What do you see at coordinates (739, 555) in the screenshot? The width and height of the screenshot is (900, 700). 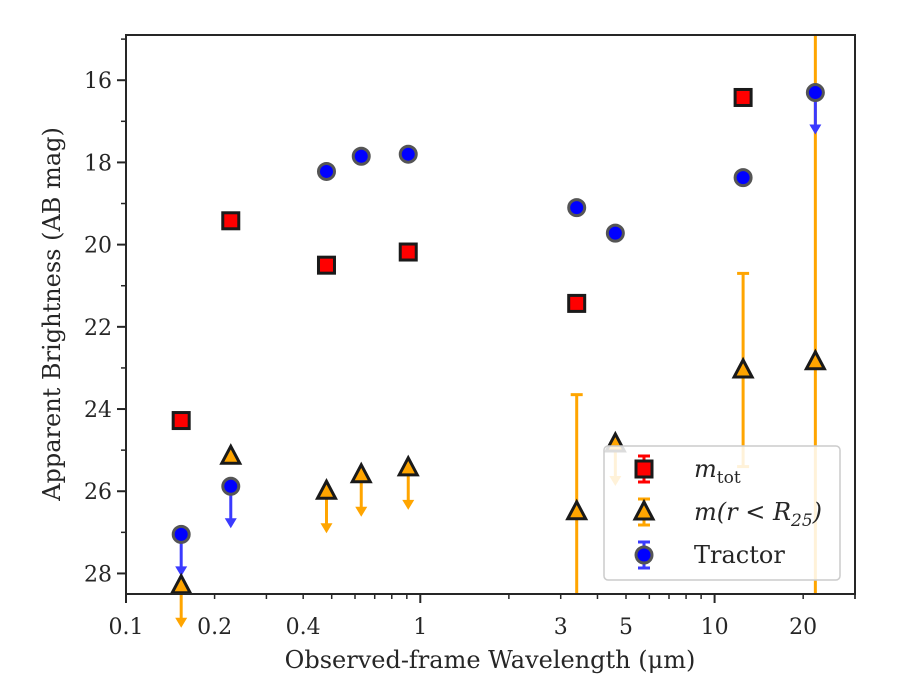 I see `legend-label: Tractor` at bounding box center [739, 555].